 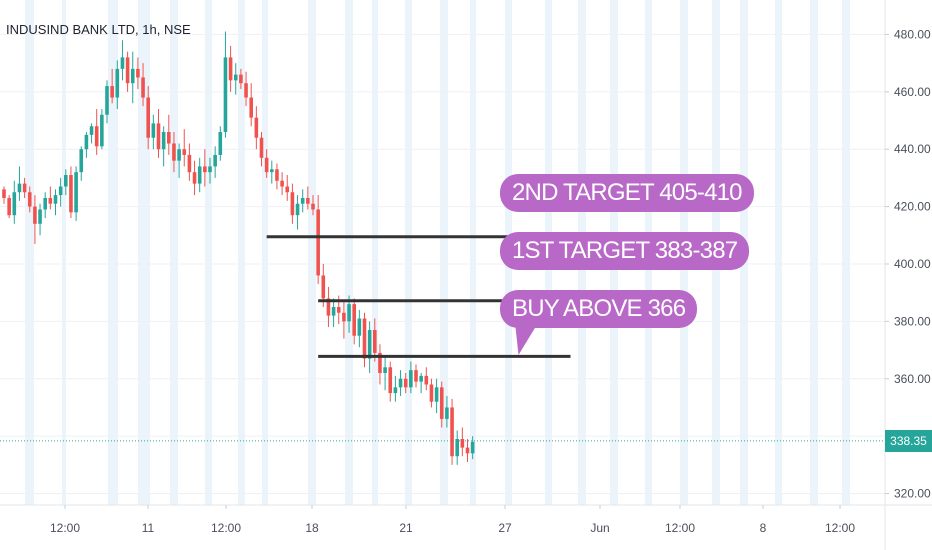 What do you see at coordinates (912, 92) in the screenshot?
I see `price-tick-label: 460.00` at bounding box center [912, 92].